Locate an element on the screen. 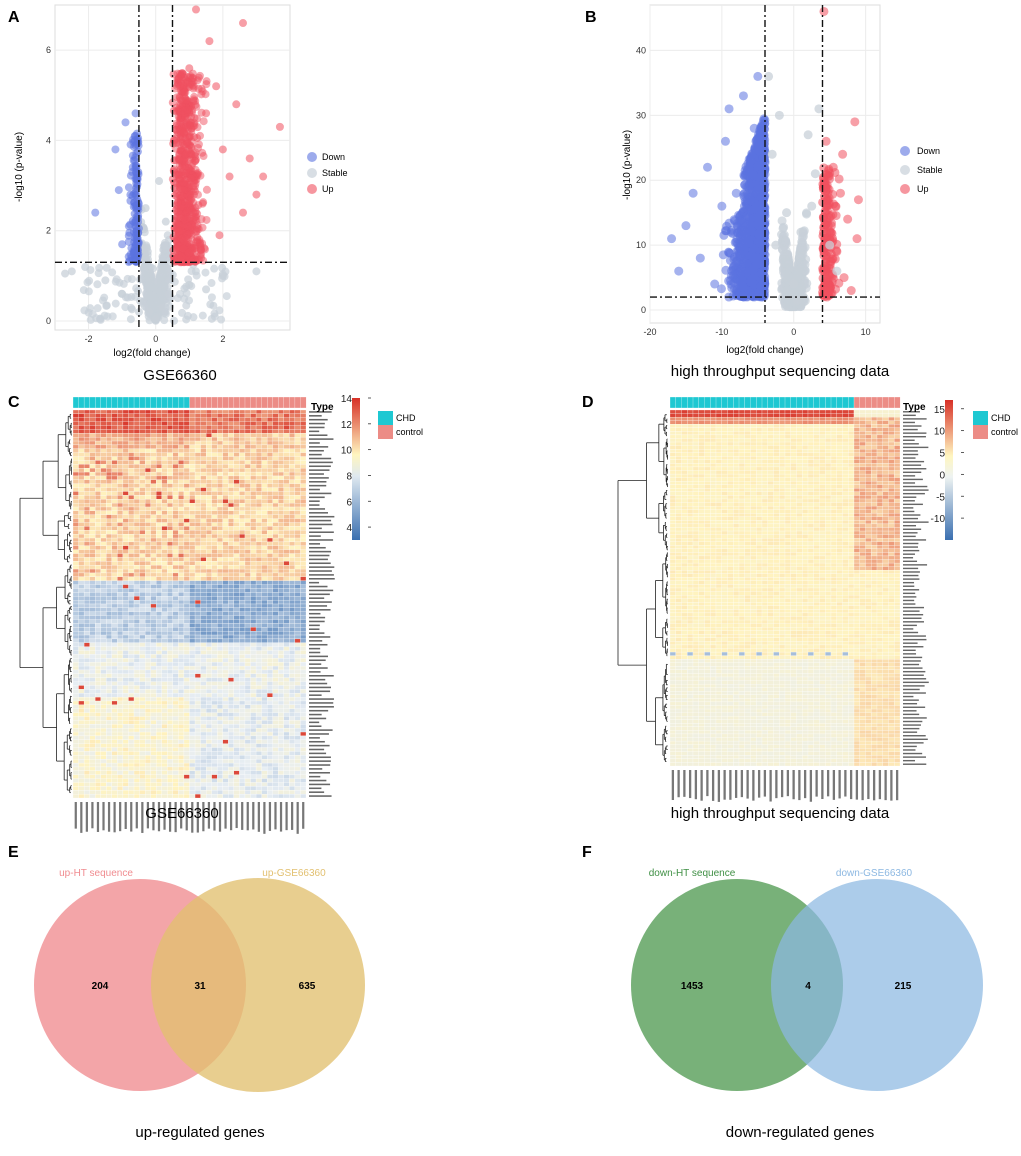 This screenshot has width=1021, height=1156. x-tick-label: -20 is located at coordinates (649, 332).